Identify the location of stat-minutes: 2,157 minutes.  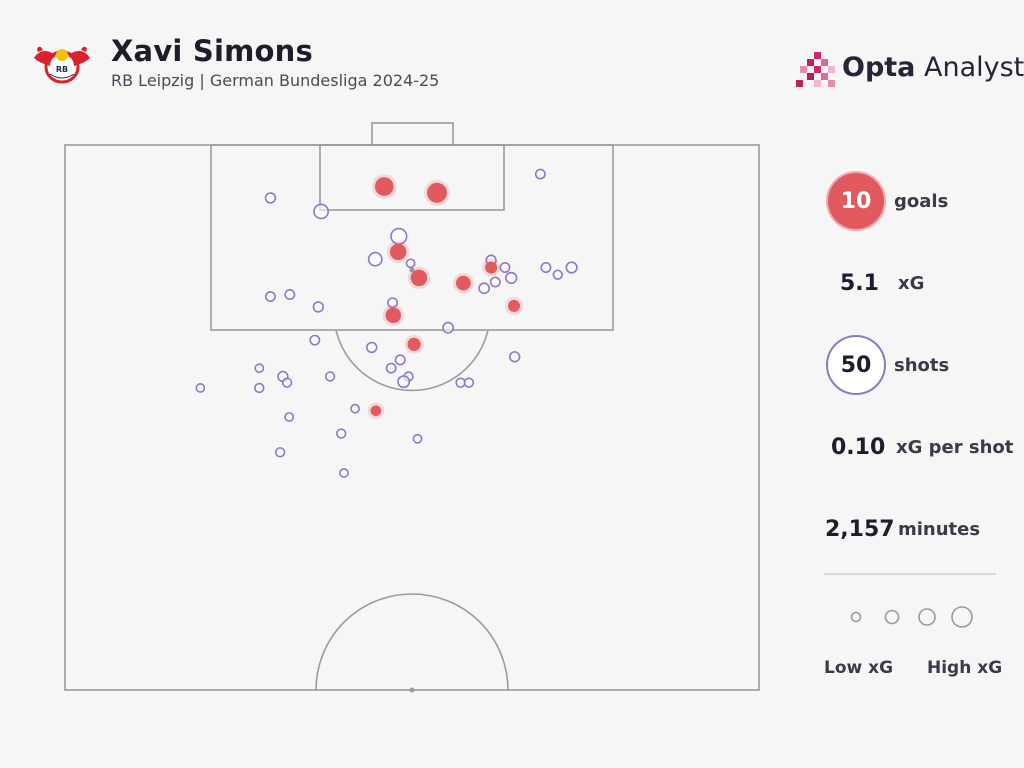
(920, 529).